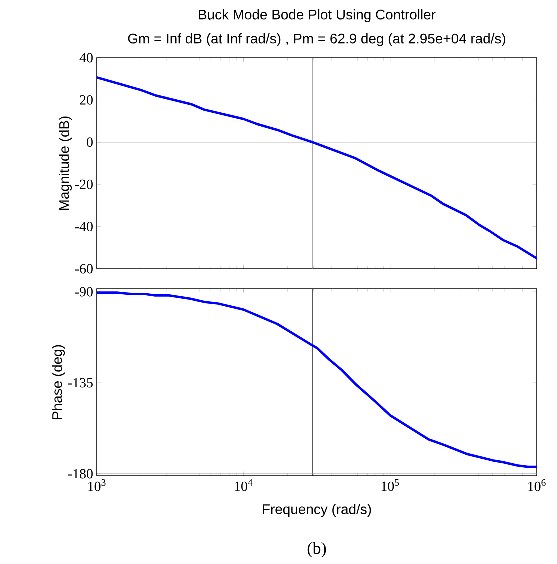 The width and height of the screenshot is (557, 564). I want to click on y-tick-label: -90, so click(84, 292).